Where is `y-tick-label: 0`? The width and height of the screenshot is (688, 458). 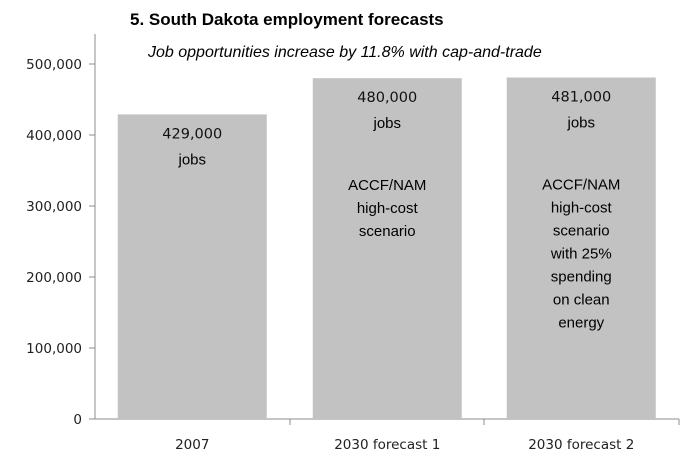 y-tick-label: 0 is located at coordinates (77, 420).